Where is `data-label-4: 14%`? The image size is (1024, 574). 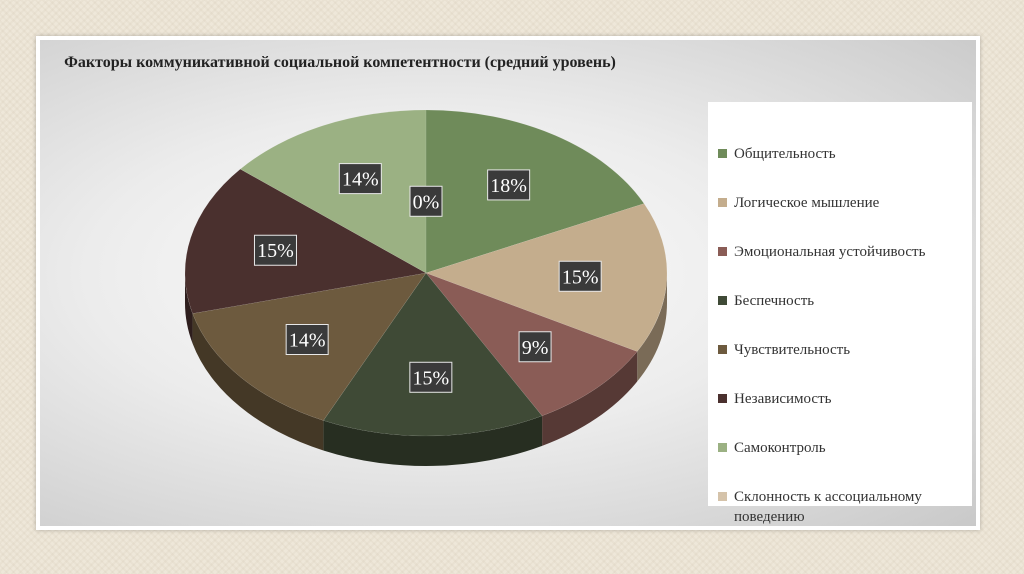 data-label-4: 14% is located at coordinates (307, 339).